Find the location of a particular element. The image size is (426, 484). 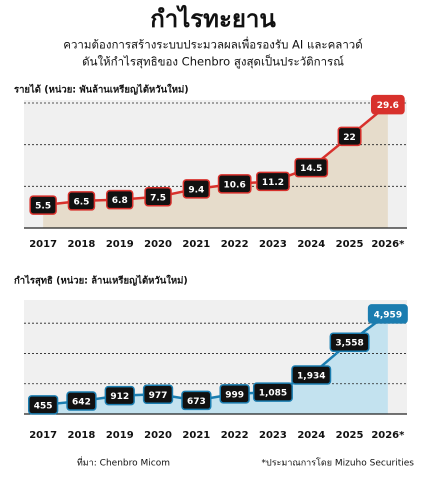

value-label-text: 912 is located at coordinates (119, 397).